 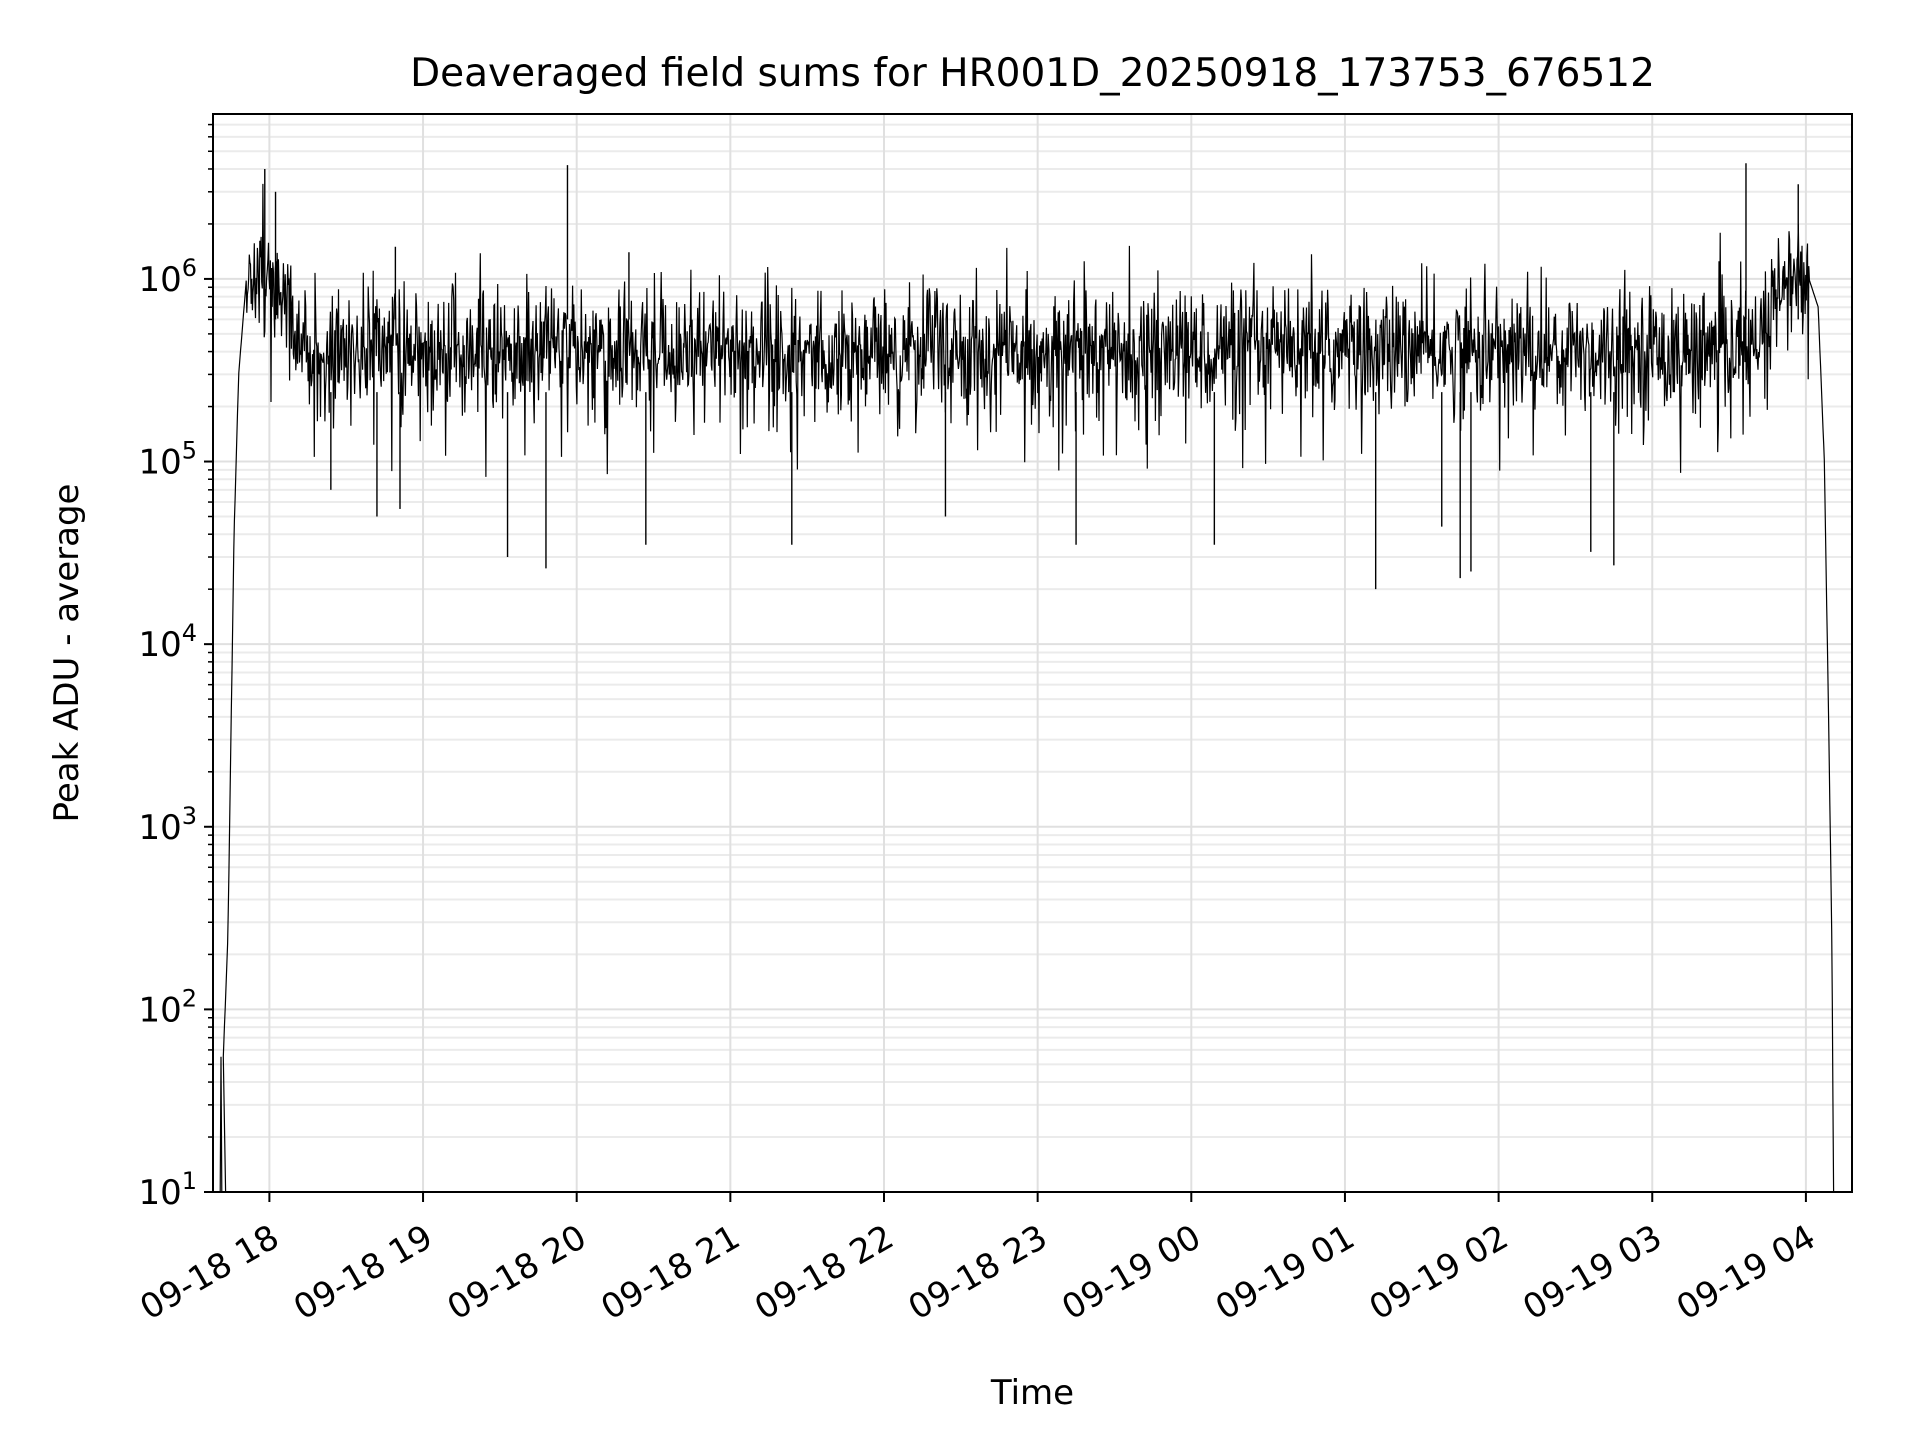 What do you see at coordinates (167, 642) in the screenshot?
I see `y-tick-label: 10⁴` at bounding box center [167, 642].